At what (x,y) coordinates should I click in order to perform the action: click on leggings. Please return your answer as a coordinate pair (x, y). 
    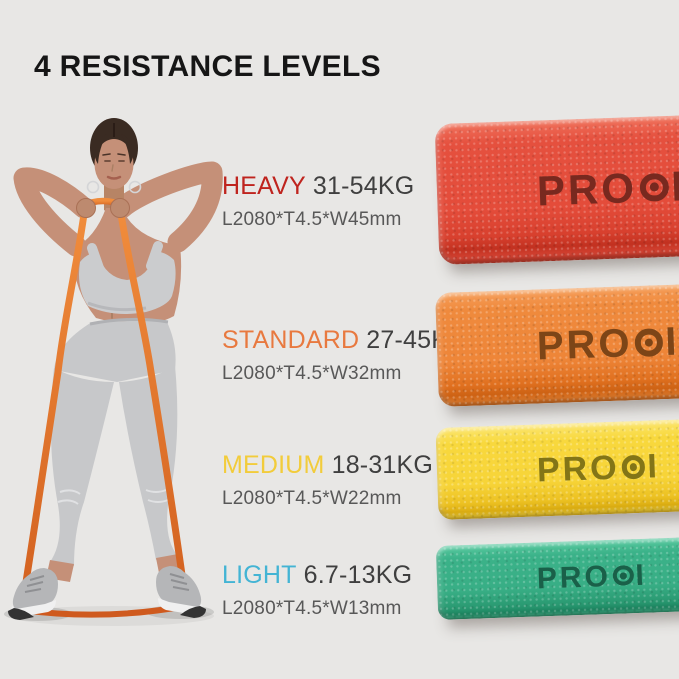
    Looking at the image, I should click on (114, 441).